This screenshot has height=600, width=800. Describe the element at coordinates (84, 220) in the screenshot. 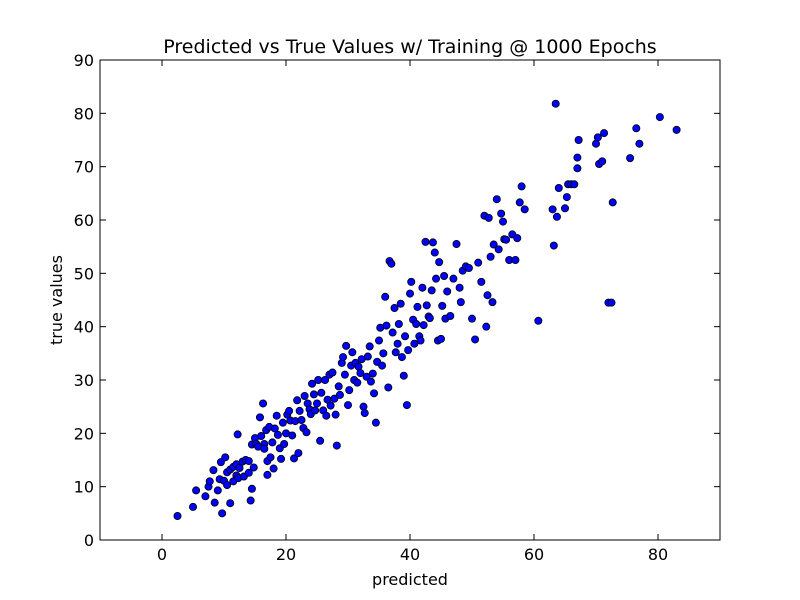

I see `y-tick-label: 60` at that location.